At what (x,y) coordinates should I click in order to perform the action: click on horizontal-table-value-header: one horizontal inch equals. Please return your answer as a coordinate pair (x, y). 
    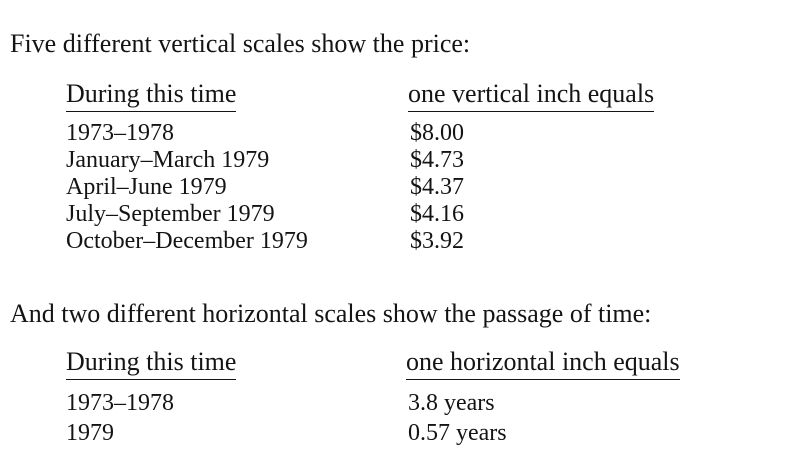
    Looking at the image, I should click on (543, 363).